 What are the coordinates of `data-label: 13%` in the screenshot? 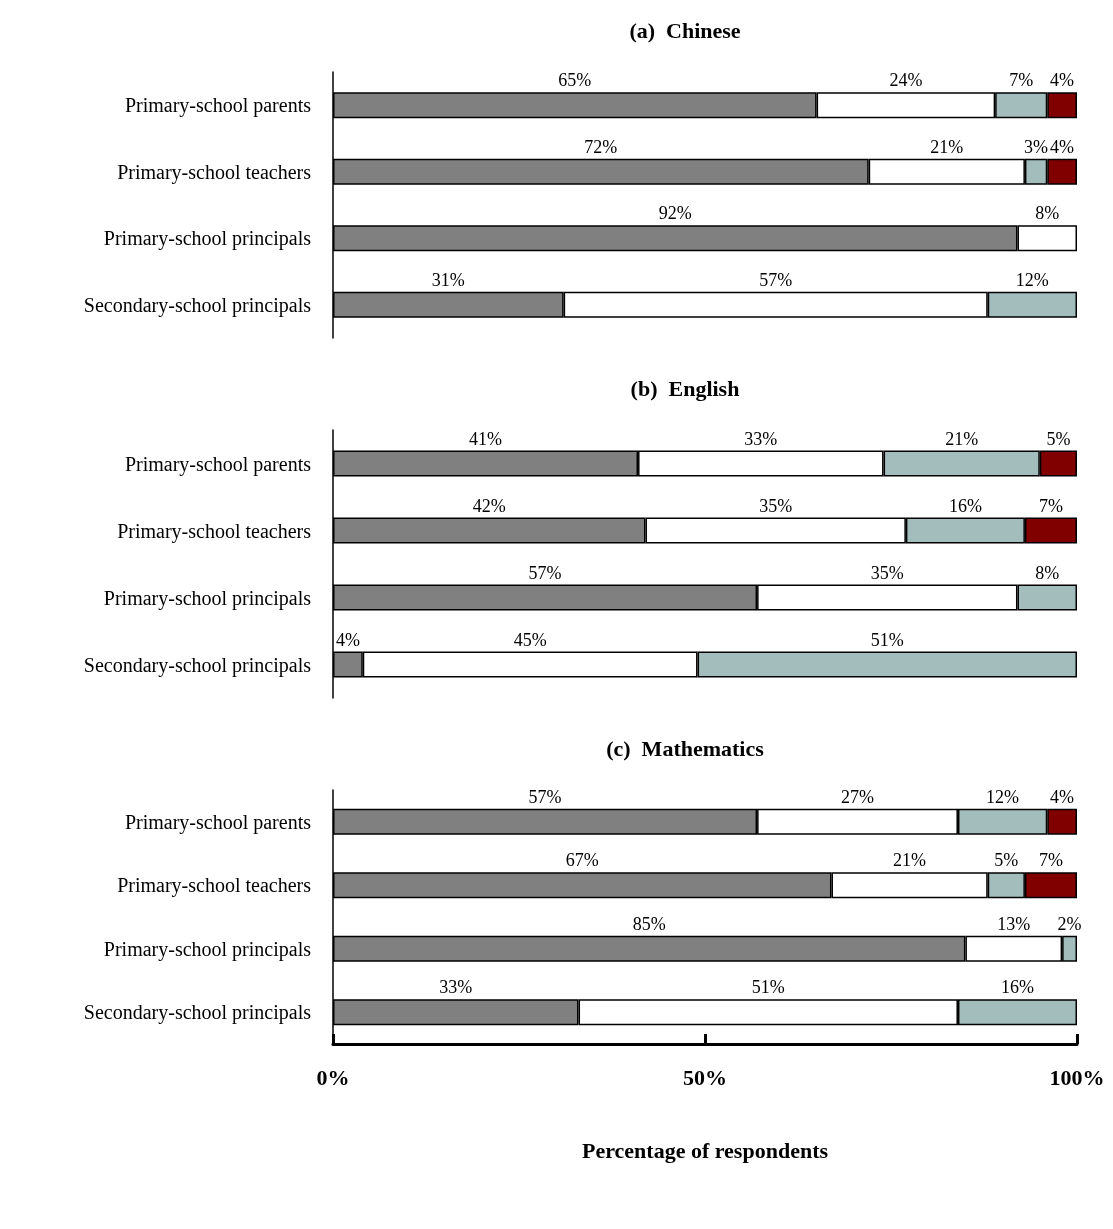 It's located at (1014, 923).